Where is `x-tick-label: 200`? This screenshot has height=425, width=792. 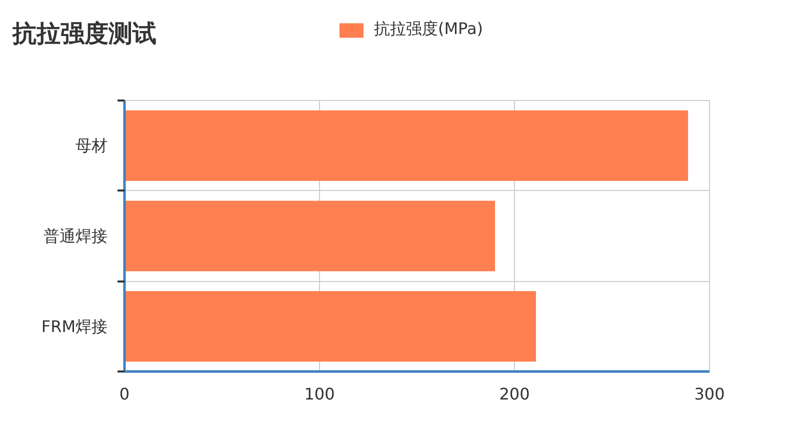
x-tick-label: 200 is located at coordinates (514, 394).